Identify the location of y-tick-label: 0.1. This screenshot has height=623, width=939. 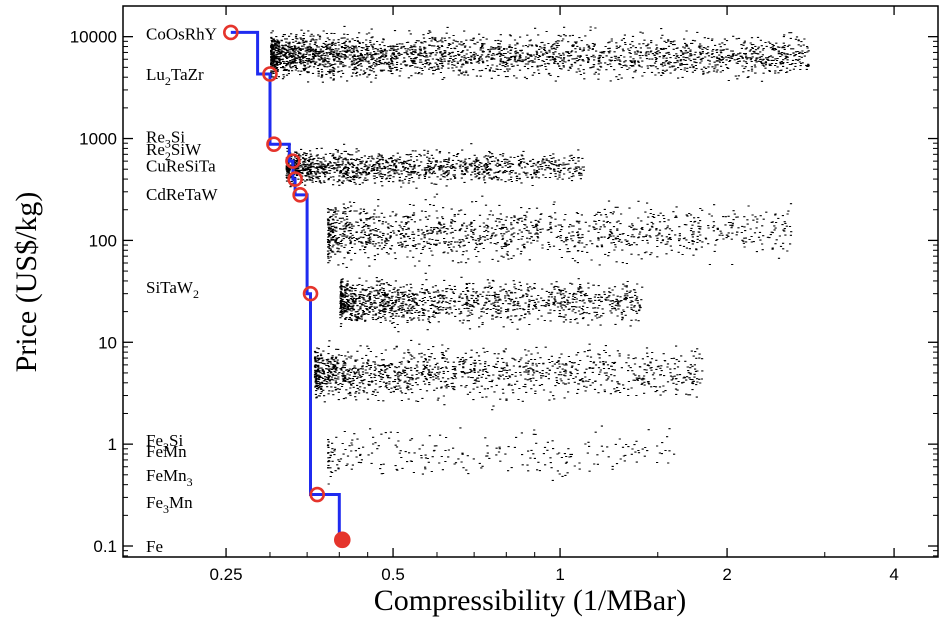
(105, 546).